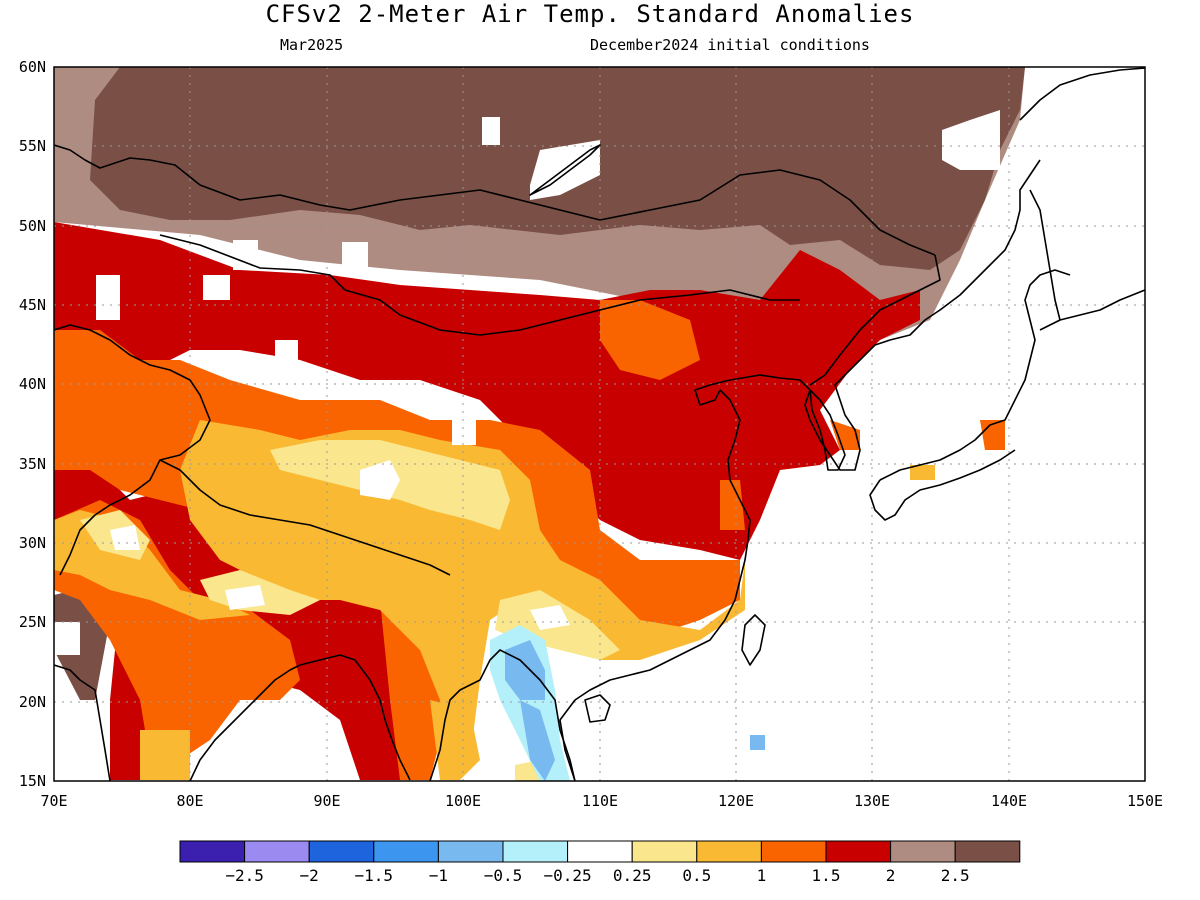 The width and height of the screenshot is (1200, 900). What do you see at coordinates (32, 543) in the screenshot?
I see `lat-label: 30N` at bounding box center [32, 543].